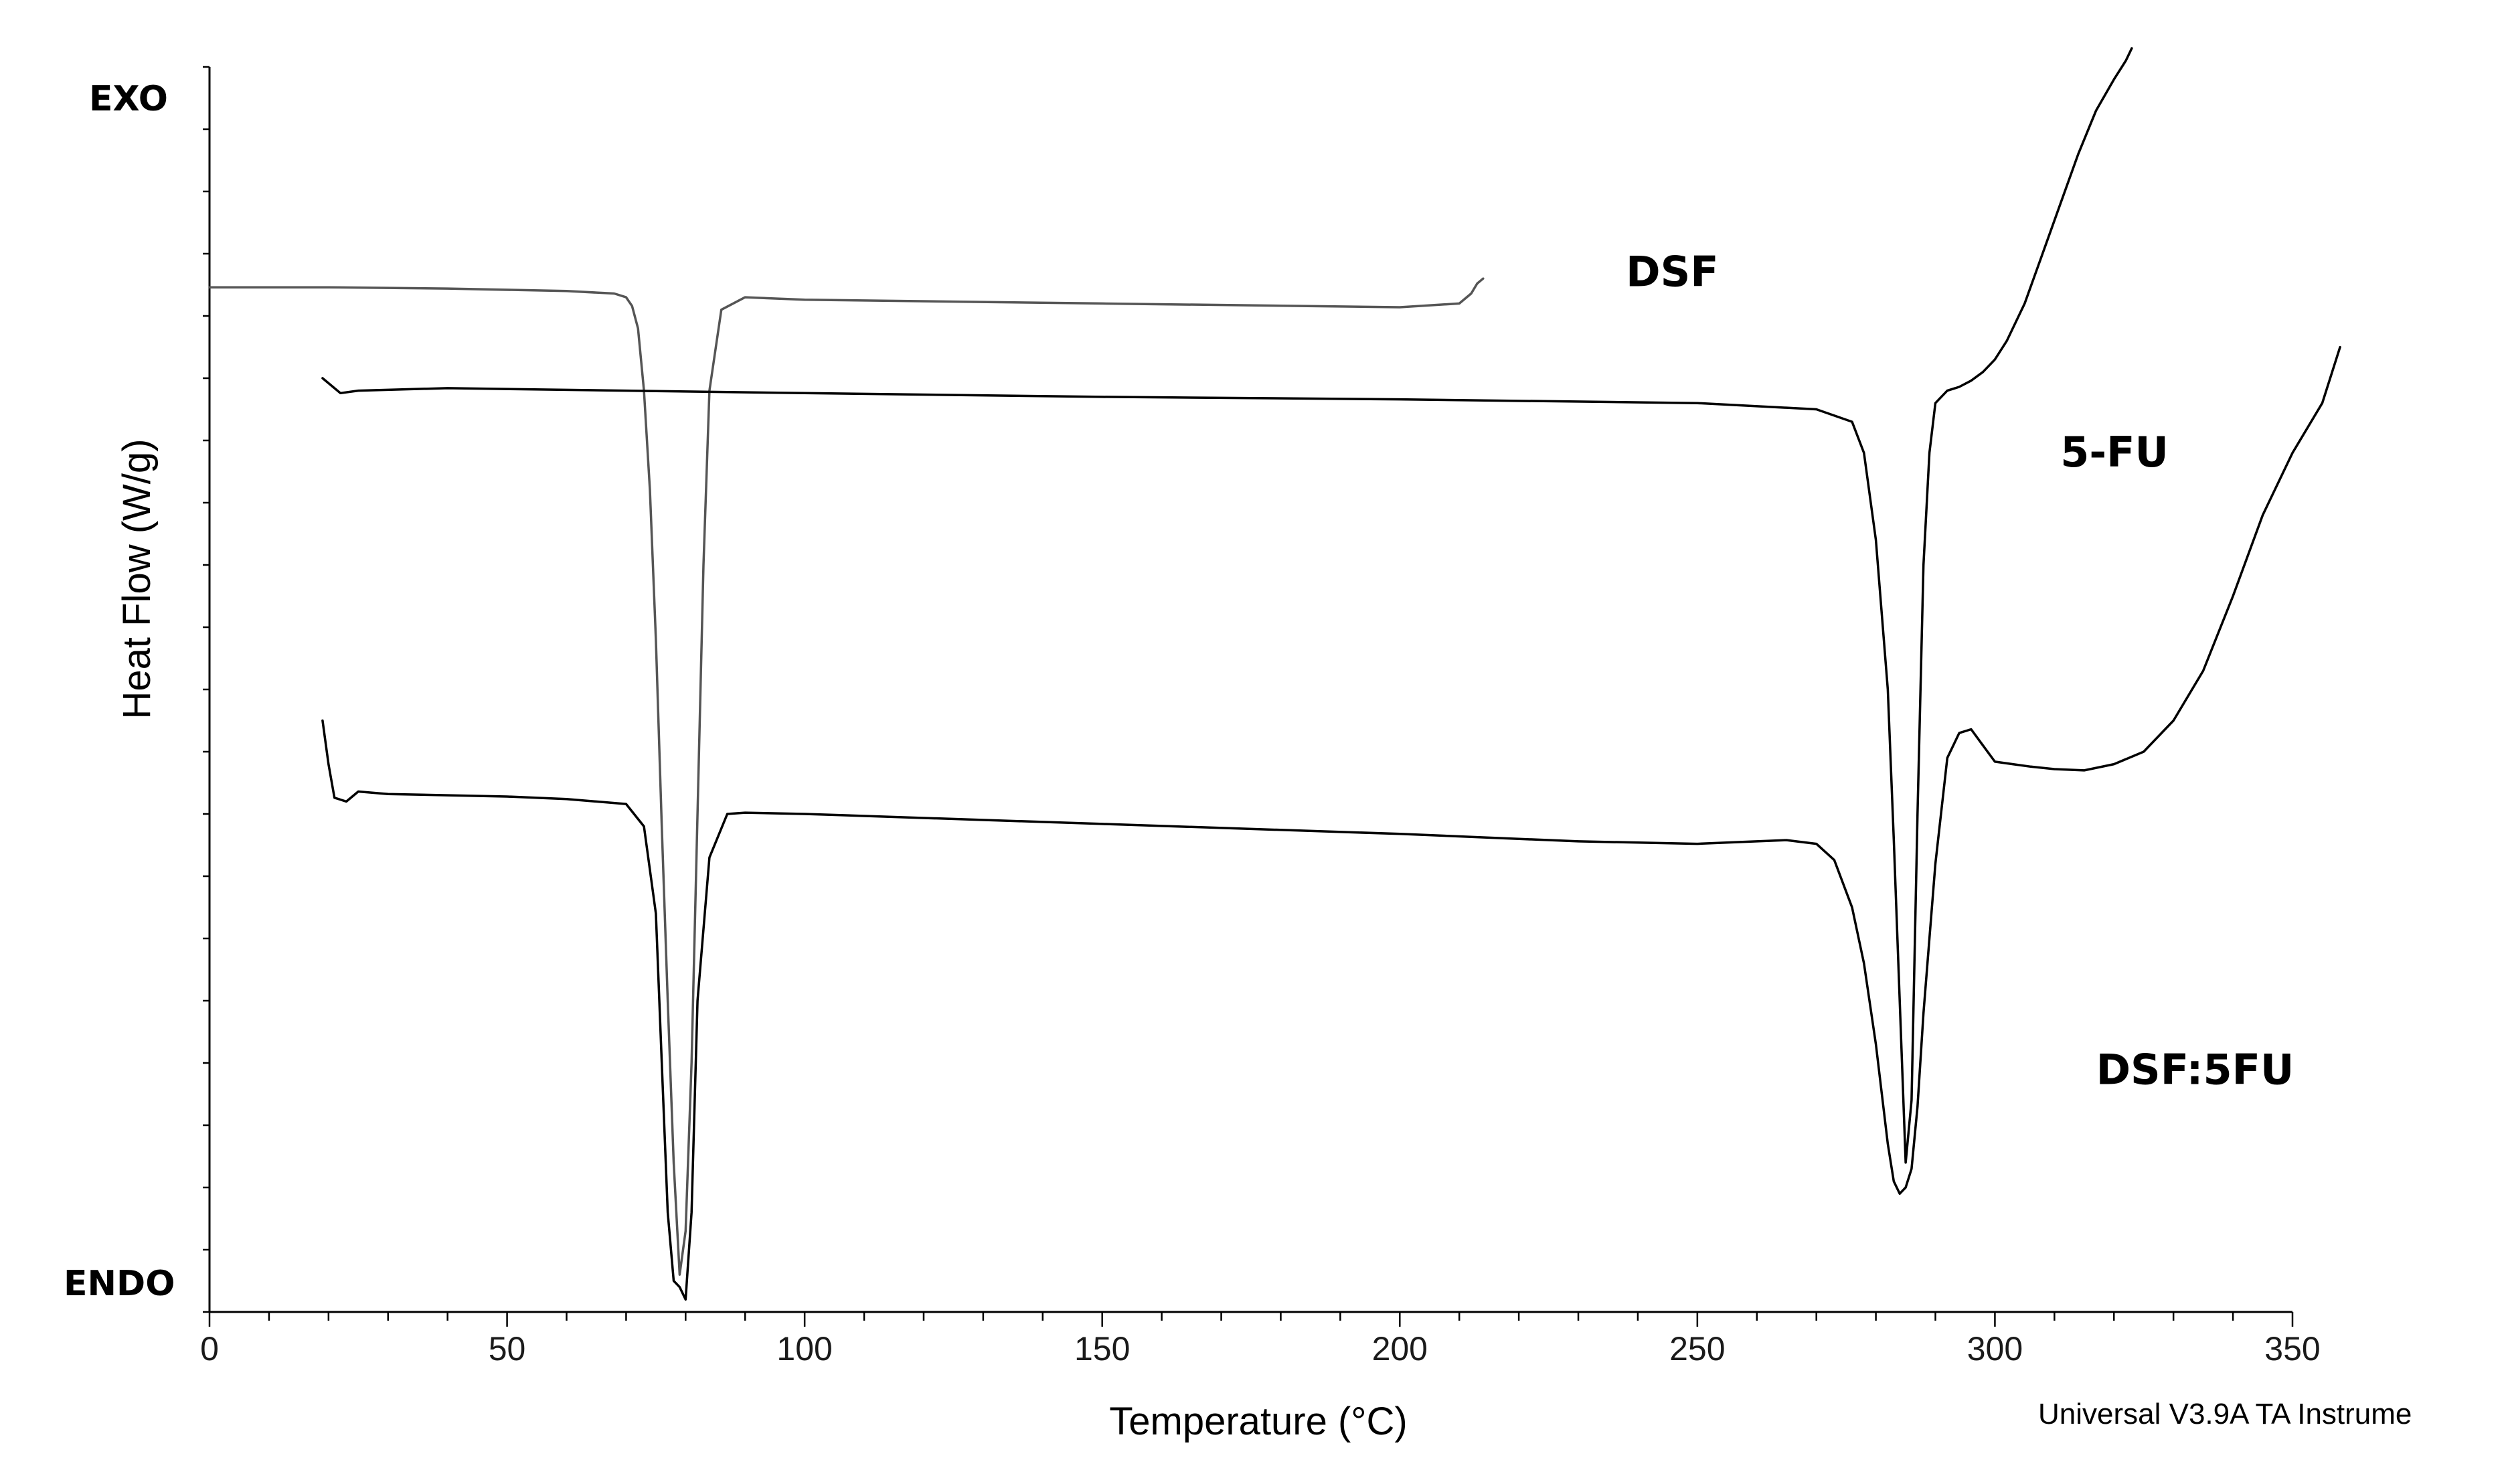 This screenshot has width=2506, height=1484. Describe the element at coordinates (1400, 1349) in the screenshot. I see `x-tick-label: 200` at that location.